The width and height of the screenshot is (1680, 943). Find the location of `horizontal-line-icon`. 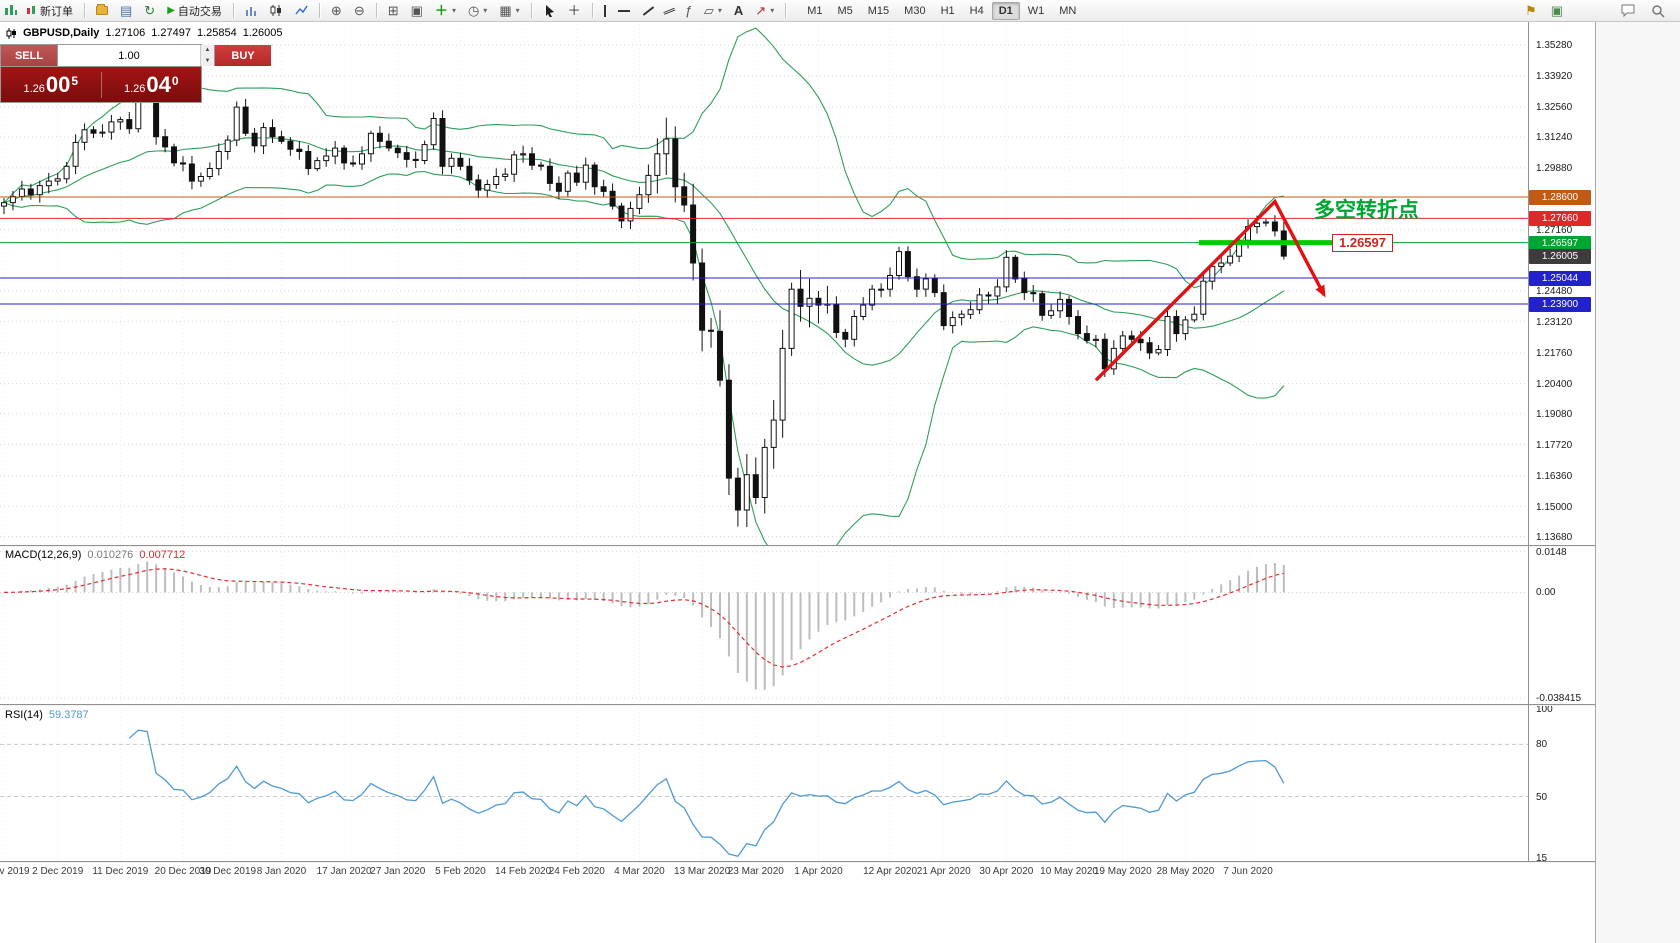

horizontal-line-icon is located at coordinates (624, 10).